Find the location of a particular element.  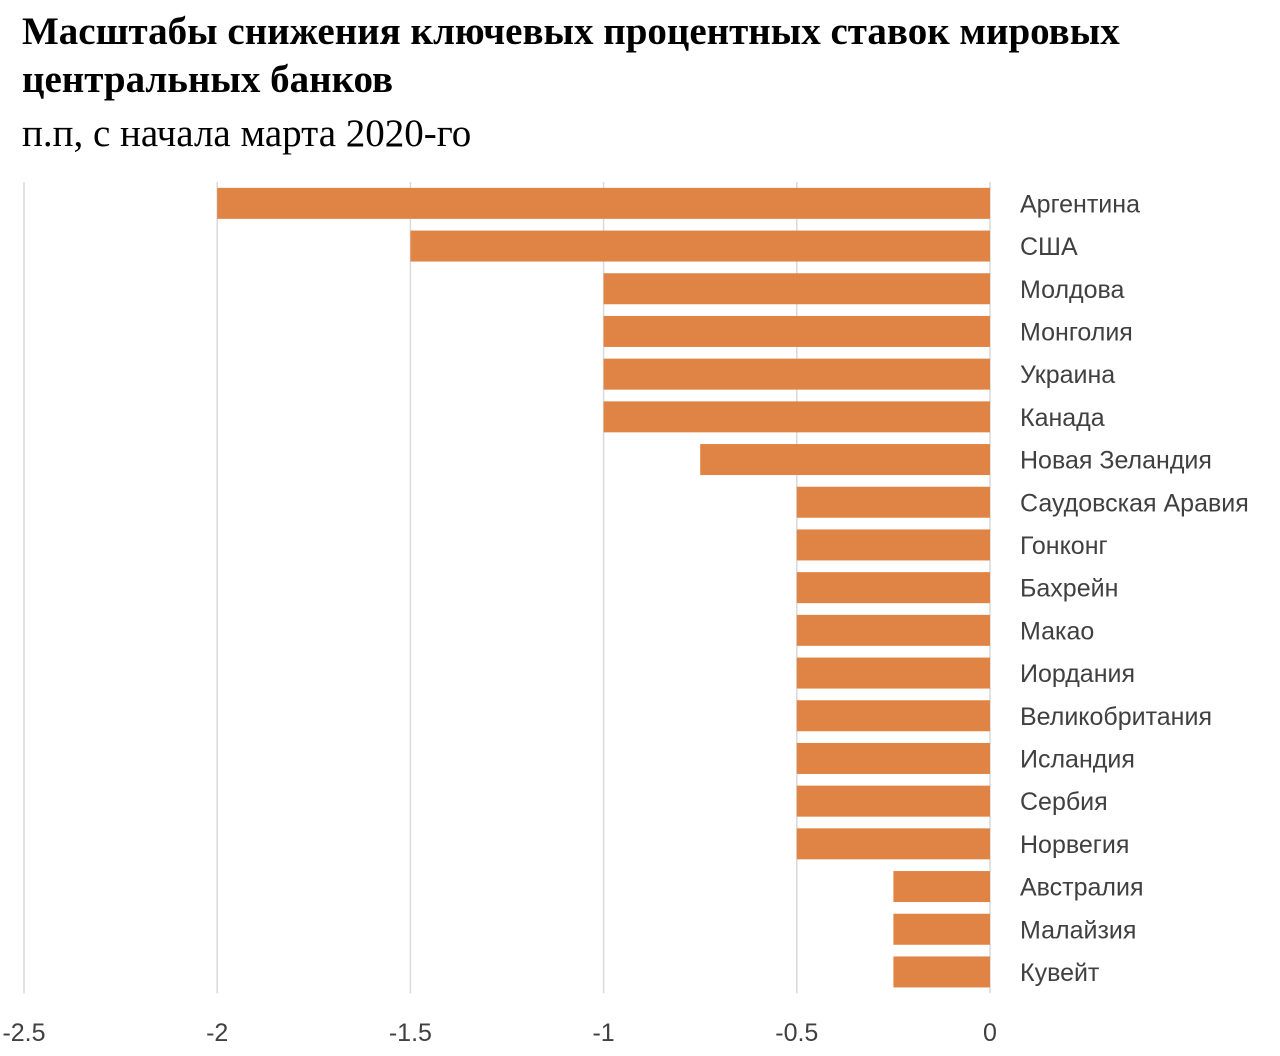

category-label: Канада is located at coordinates (1062, 418).